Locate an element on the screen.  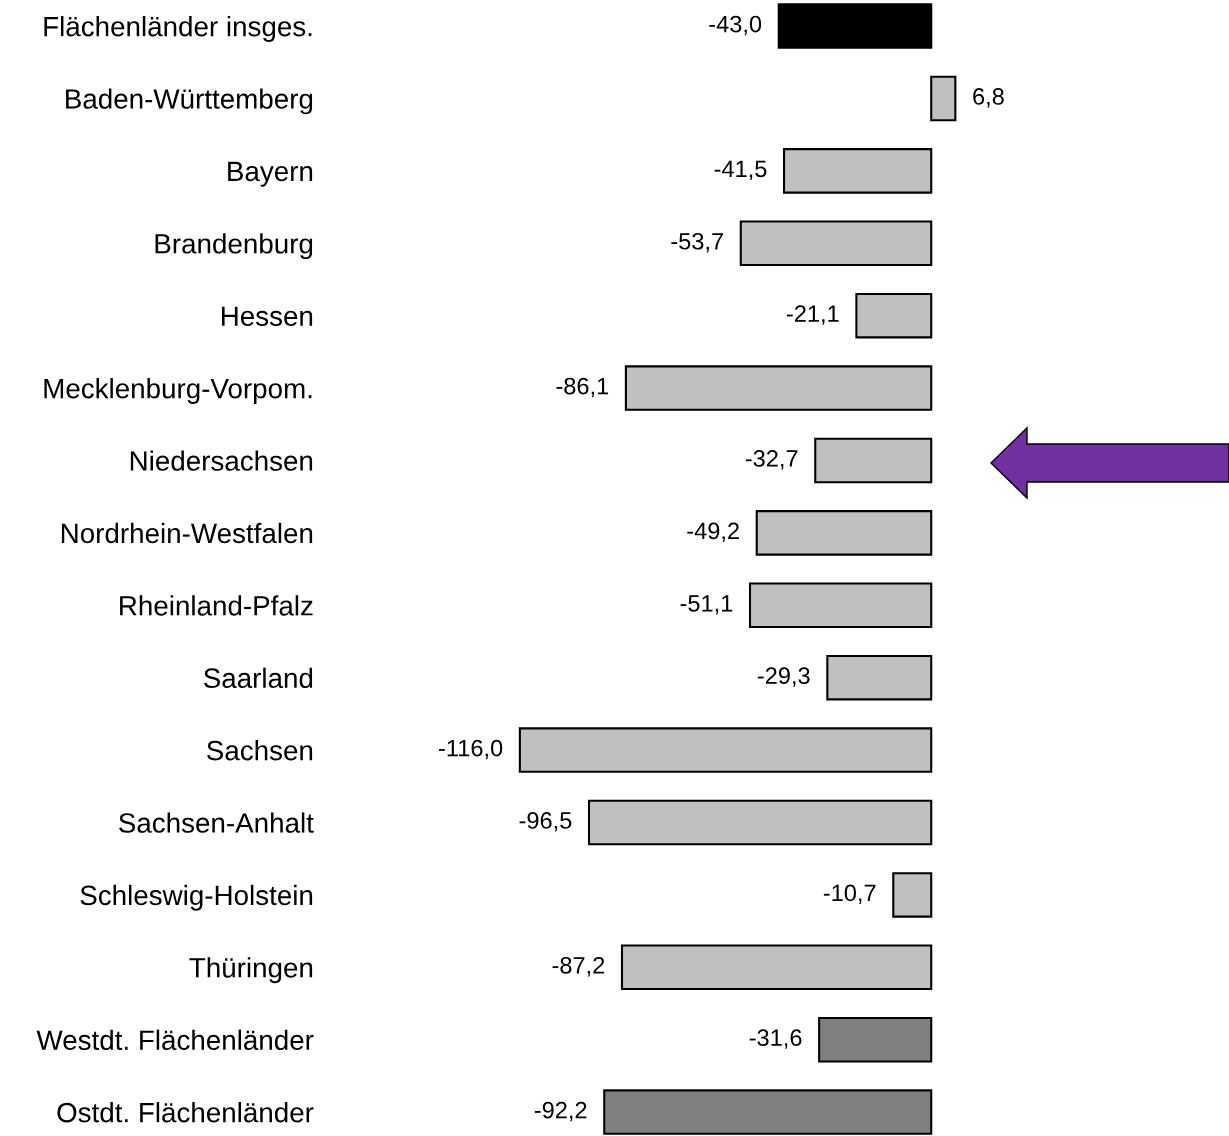
data-label: -96,5 is located at coordinates (545, 822).